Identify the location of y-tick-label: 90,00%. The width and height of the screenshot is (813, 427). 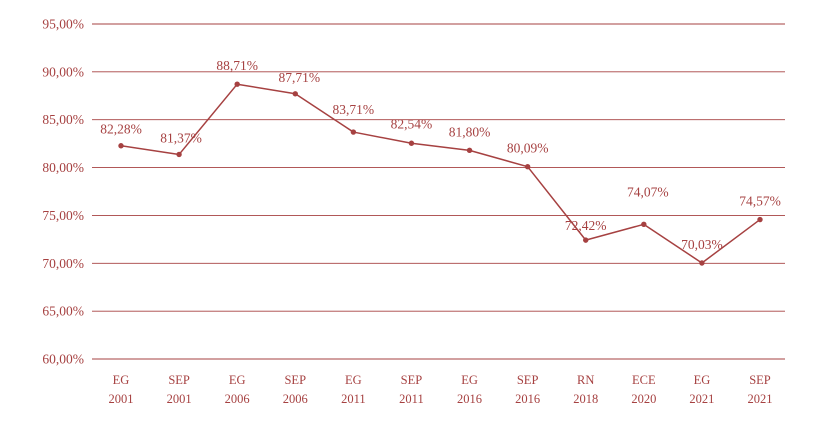
(63, 71).